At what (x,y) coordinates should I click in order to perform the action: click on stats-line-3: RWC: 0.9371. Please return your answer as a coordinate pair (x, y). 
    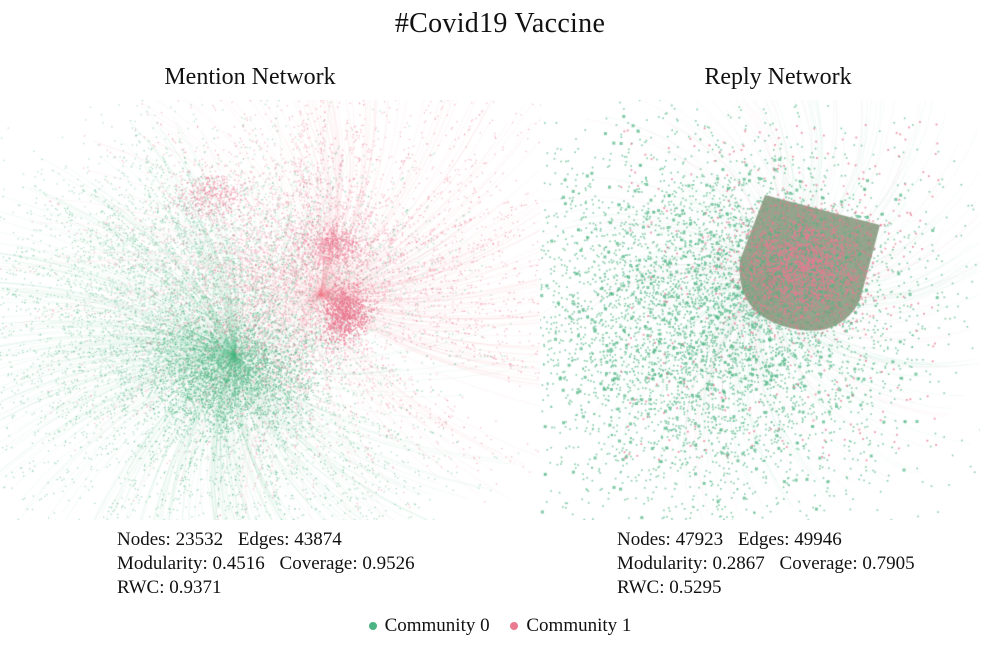
    Looking at the image, I should click on (169, 587).